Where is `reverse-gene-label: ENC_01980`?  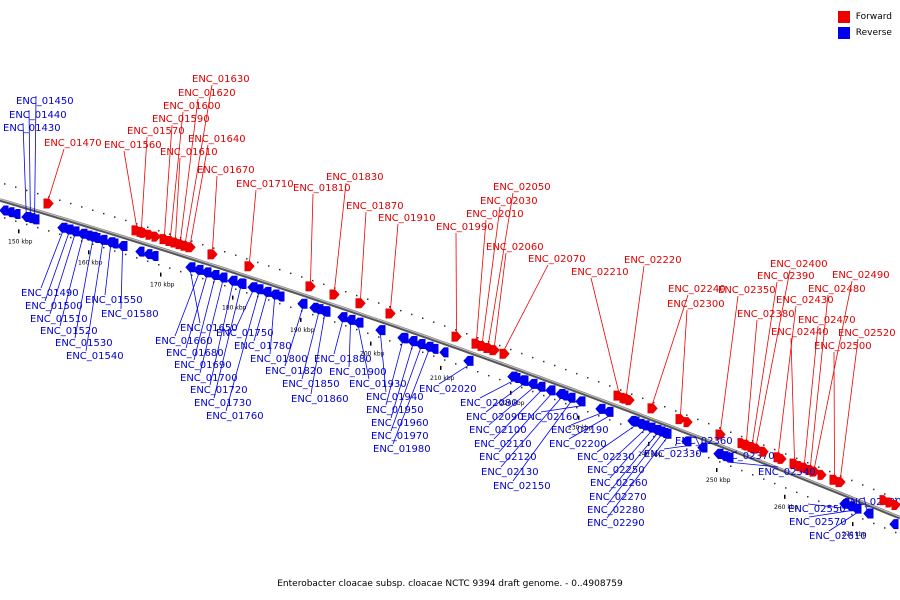
reverse-gene-label: ENC_01980 is located at coordinates (402, 449).